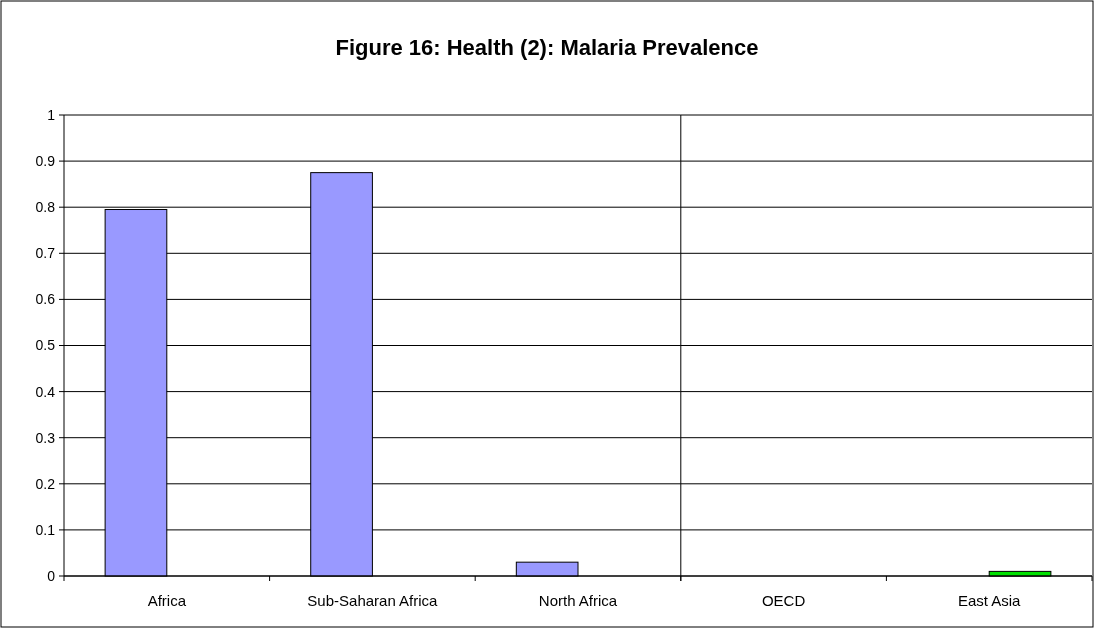  Describe the element at coordinates (45, 299) in the screenshot. I see `y-tick-label: 0.6` at that location.